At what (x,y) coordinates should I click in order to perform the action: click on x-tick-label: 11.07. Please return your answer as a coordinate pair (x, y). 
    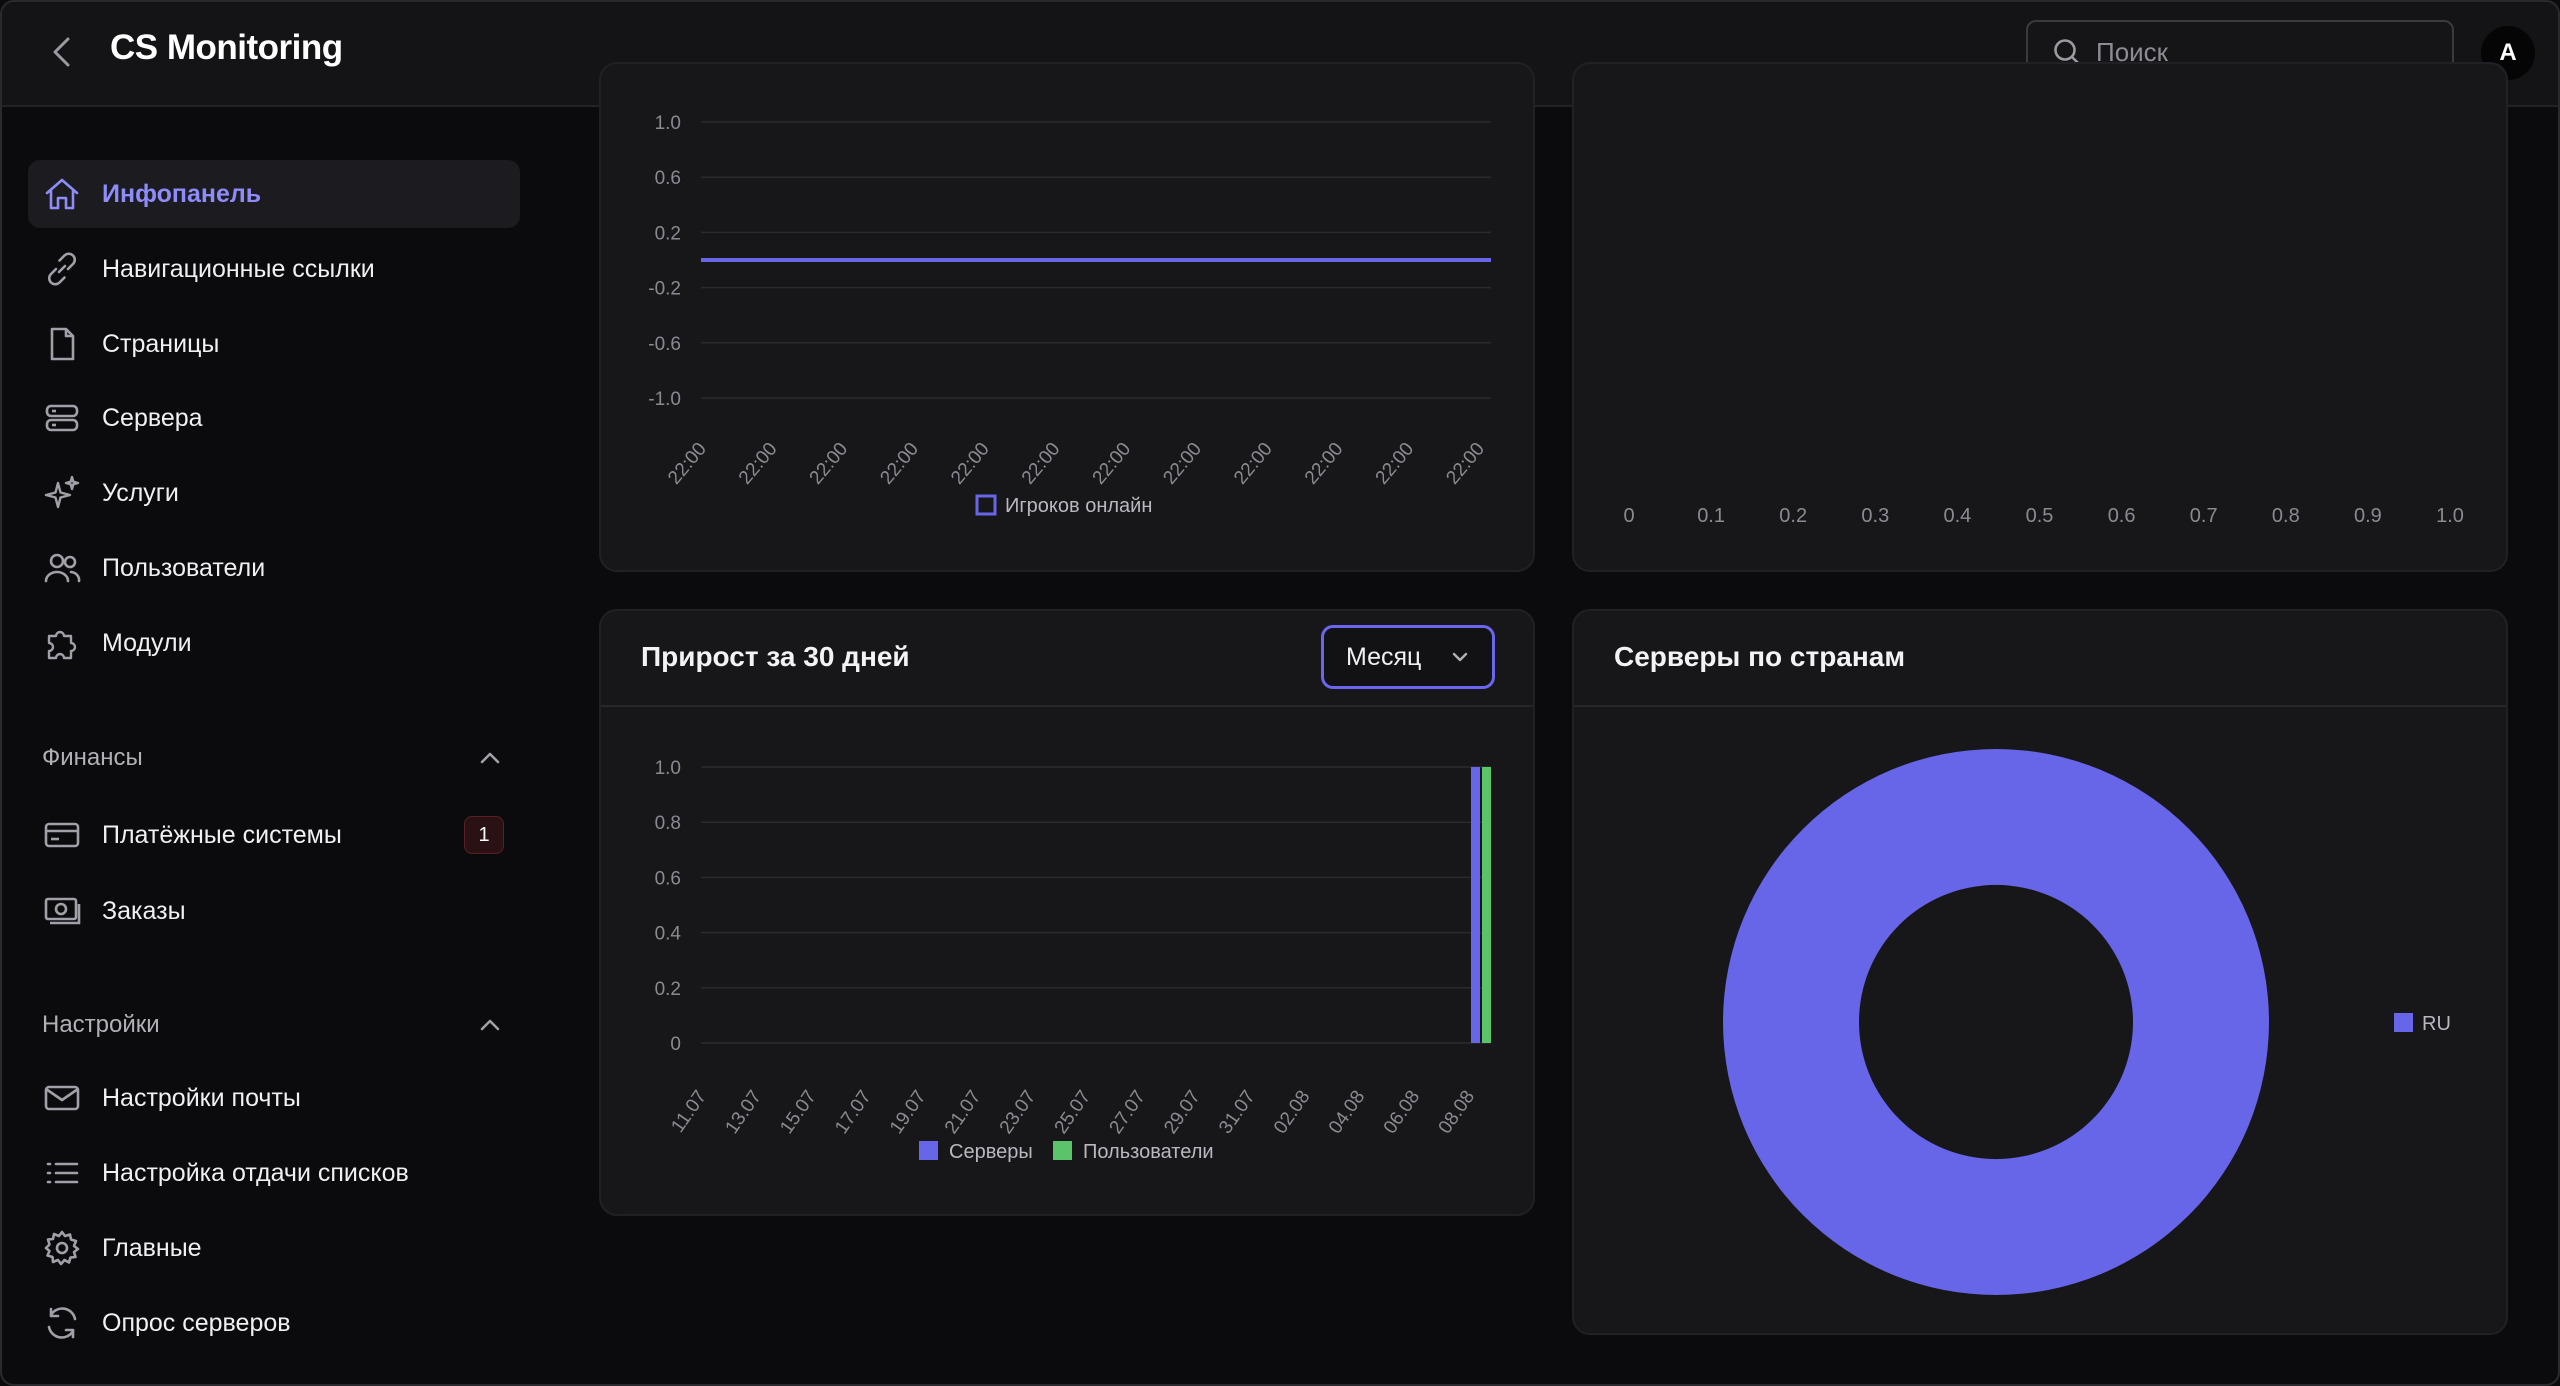
    Looking at the image, I should click on (689, 1112).